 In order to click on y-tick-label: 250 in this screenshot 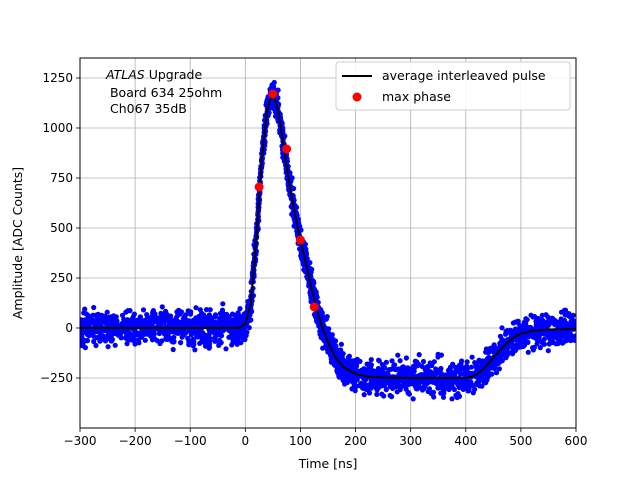, I will do `click(61, 278)`.